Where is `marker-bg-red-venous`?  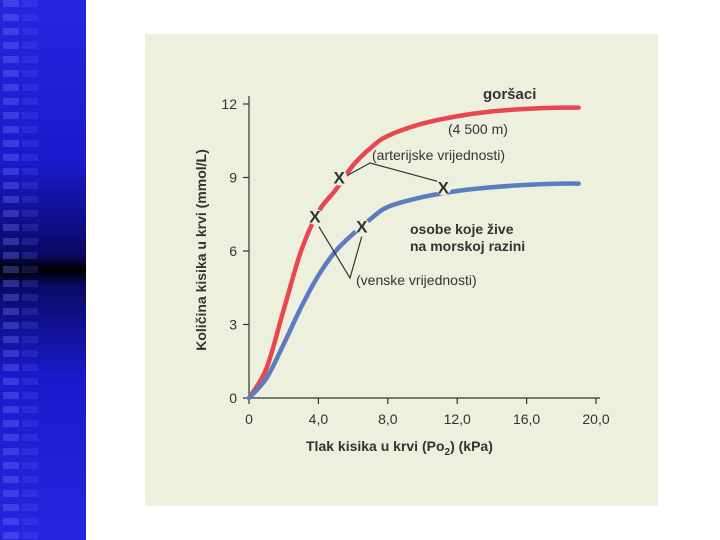
marker-bg-red-venous is located at coordinates (314, 216).